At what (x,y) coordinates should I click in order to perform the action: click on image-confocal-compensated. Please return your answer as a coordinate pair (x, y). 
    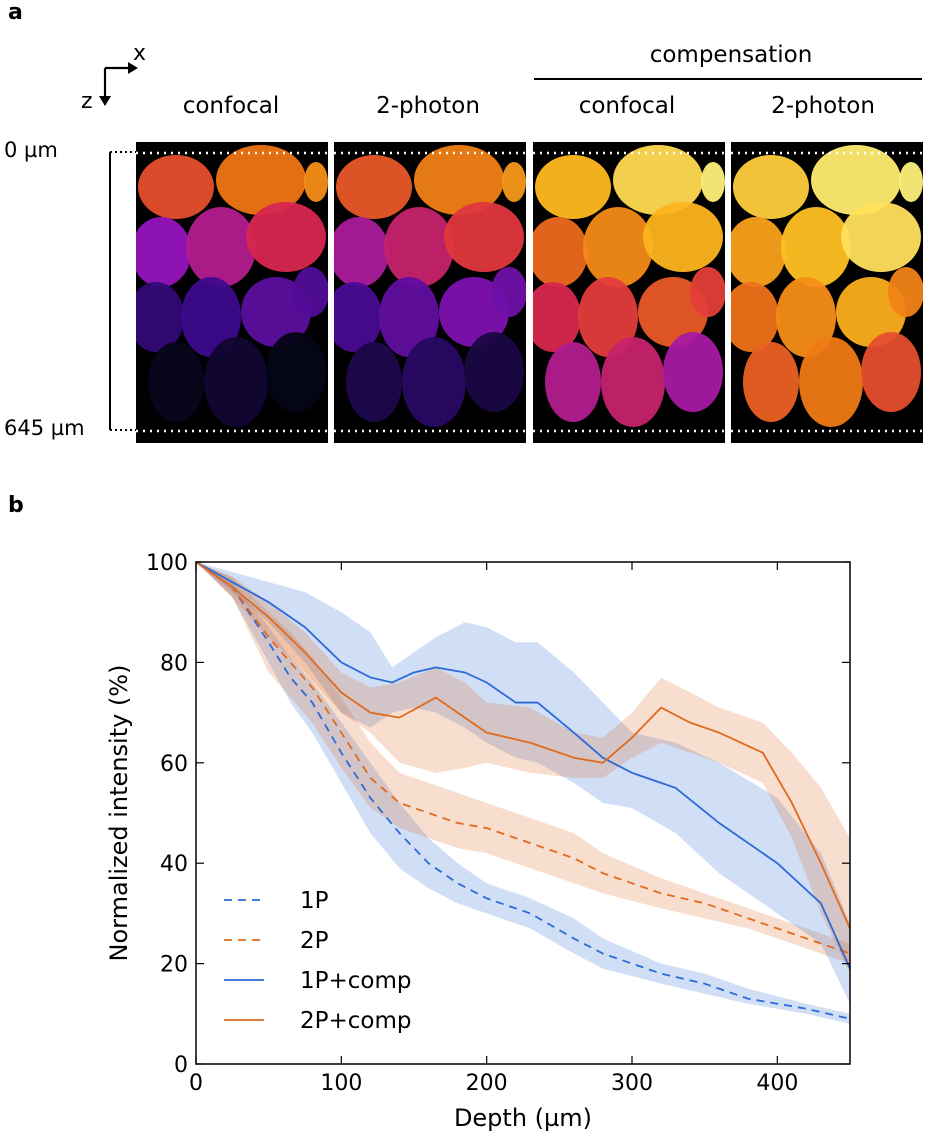
    Looking at the image, I should click on (629, 292).